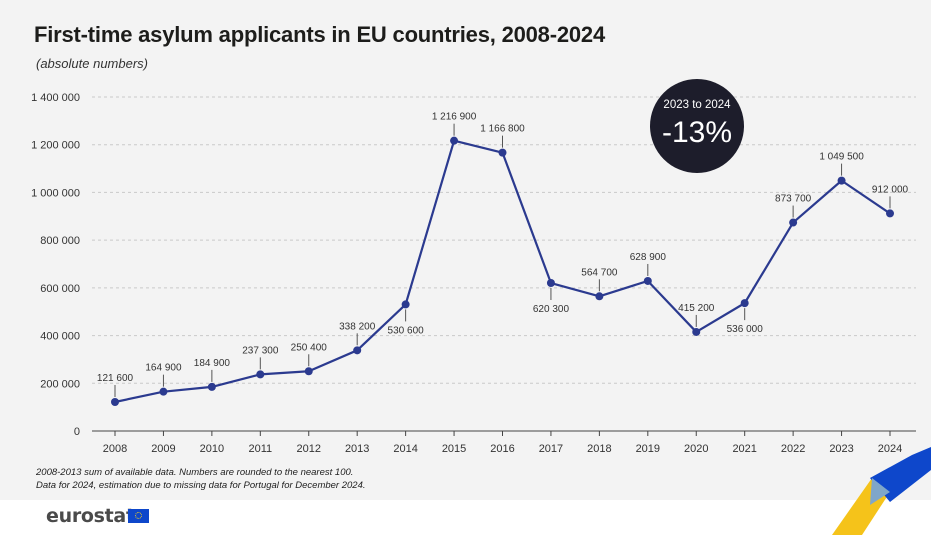 This screenshot has width=931, height=535. What do you see at coordinates (648, 257) in the screenshot?
I see `data-label: 628 900` at bounding box center [648, 257].